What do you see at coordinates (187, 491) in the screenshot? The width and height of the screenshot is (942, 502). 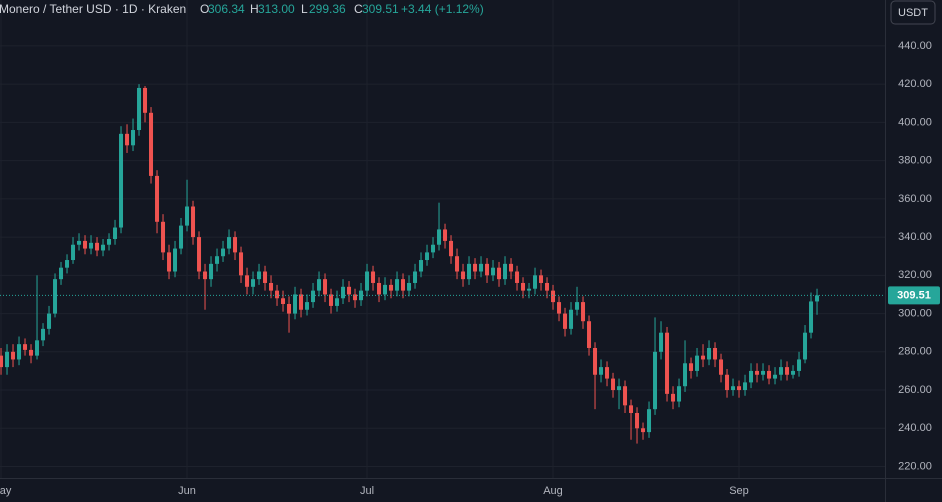 I see `x-tick-label: Jun` at bounding box center [187, 491].